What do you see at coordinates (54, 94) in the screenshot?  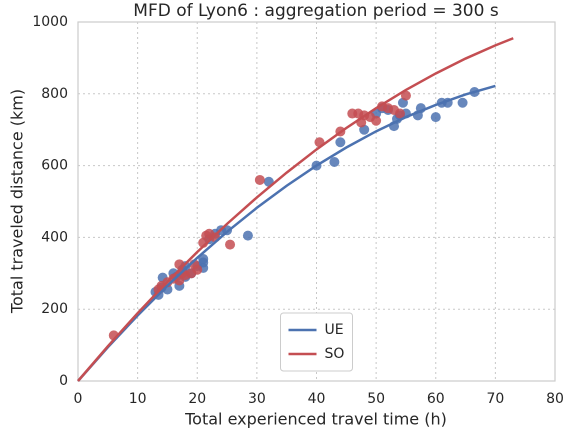 I see `y-tick-label: 800` at bounding box center [54, 94].